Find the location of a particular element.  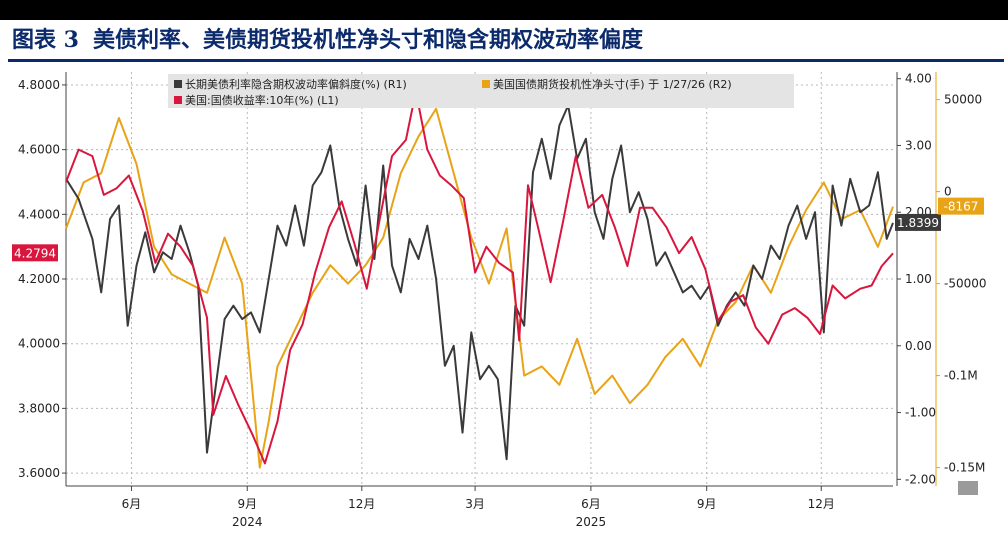

right-axis-r2-tick-label: 50000 is located at coordinates (963, 100).